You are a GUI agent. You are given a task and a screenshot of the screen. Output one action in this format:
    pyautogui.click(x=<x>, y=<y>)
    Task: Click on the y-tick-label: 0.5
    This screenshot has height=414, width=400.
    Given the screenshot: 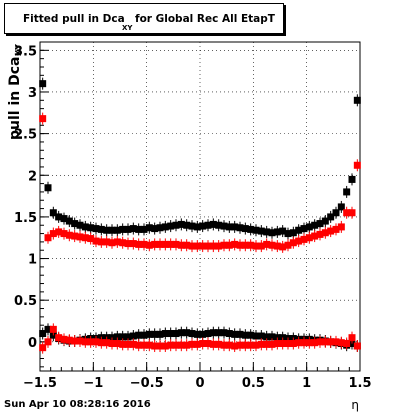 What is the action you would take?
    pyautogui.click(x=25, y=301)
    